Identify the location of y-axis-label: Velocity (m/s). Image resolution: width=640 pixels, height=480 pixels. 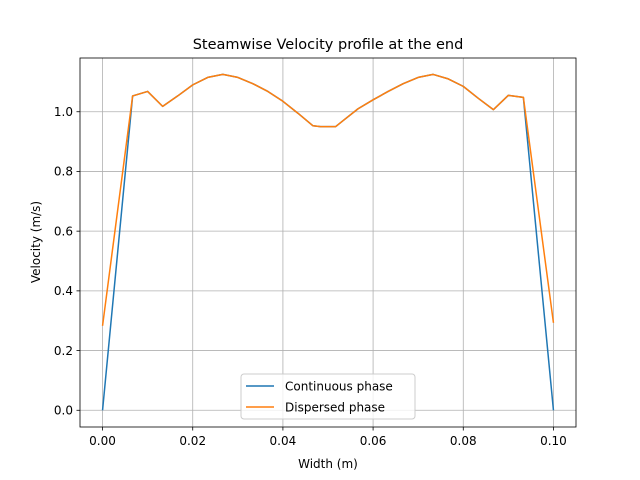
(36, 242).